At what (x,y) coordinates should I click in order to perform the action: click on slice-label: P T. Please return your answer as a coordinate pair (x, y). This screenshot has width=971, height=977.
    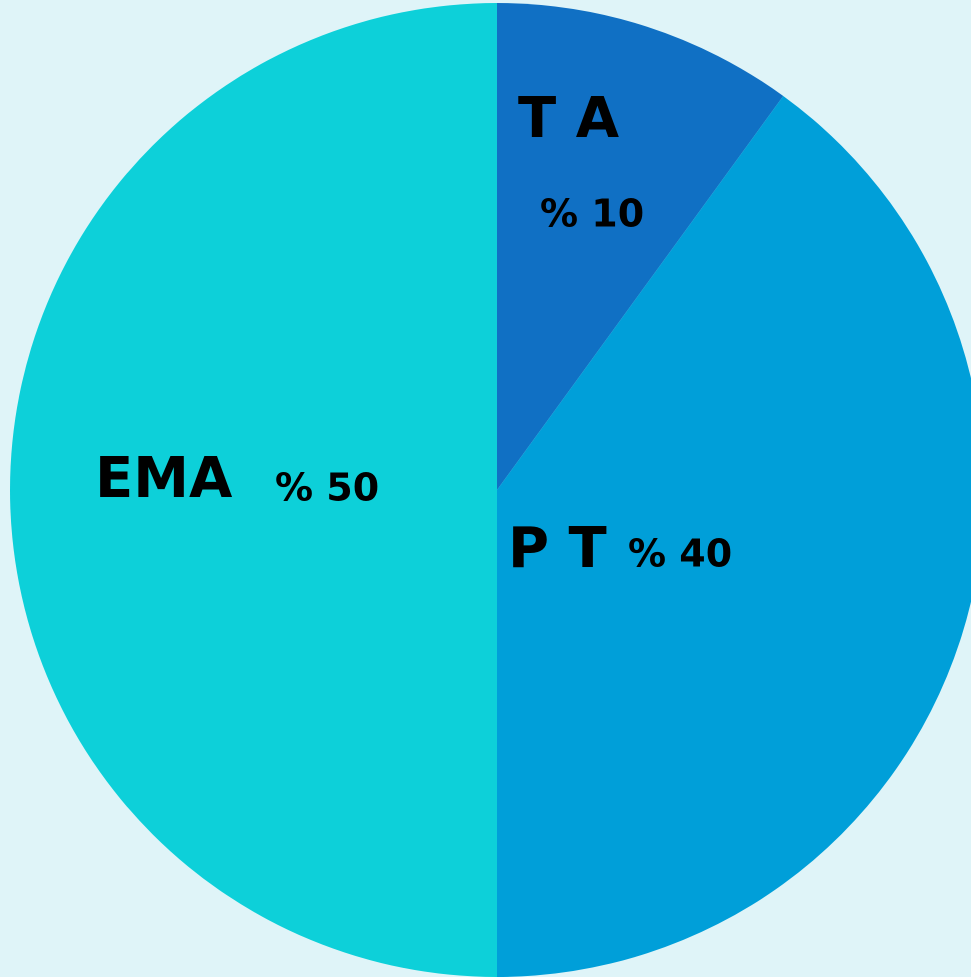
    Looking at the image, I should click on (557, 548).